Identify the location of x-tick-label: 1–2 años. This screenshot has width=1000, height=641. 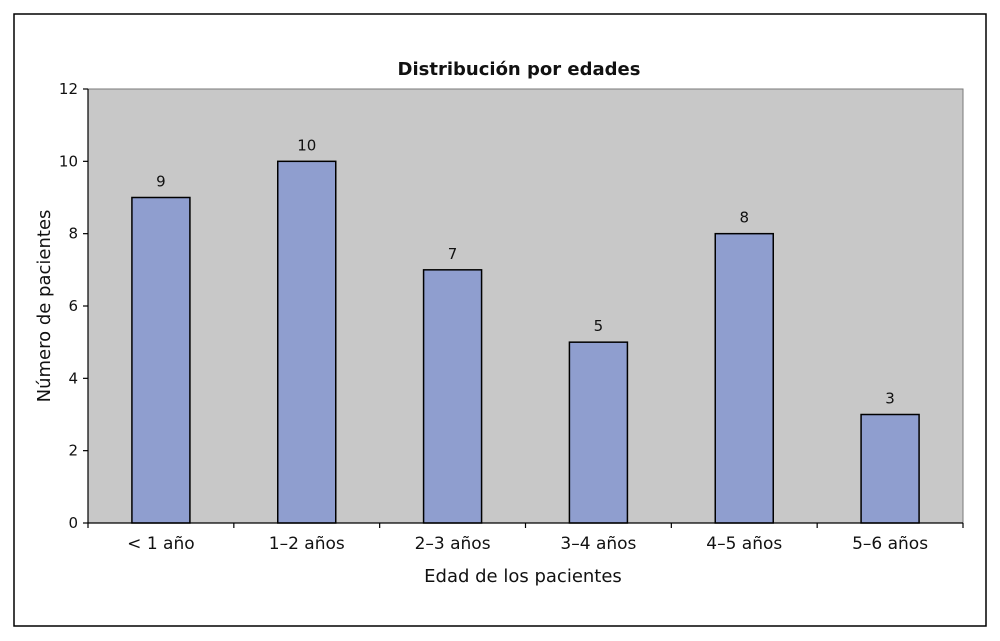
(307, 544).